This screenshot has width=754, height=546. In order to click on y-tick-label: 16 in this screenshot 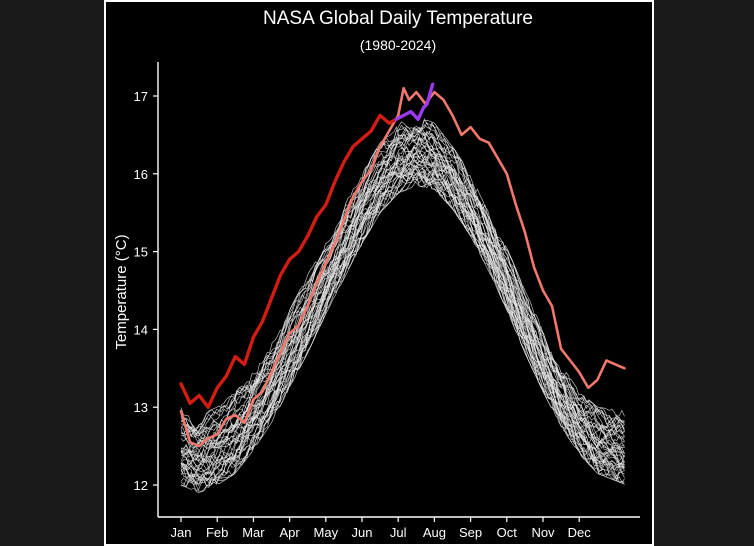, I will do `click(141, 174)`.